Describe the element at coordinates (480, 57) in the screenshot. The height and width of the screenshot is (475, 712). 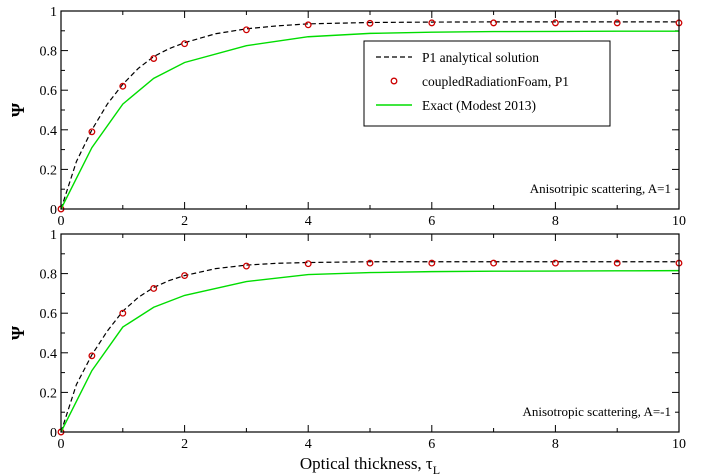
I see `legend-label: P1 analytical solution` at that location.